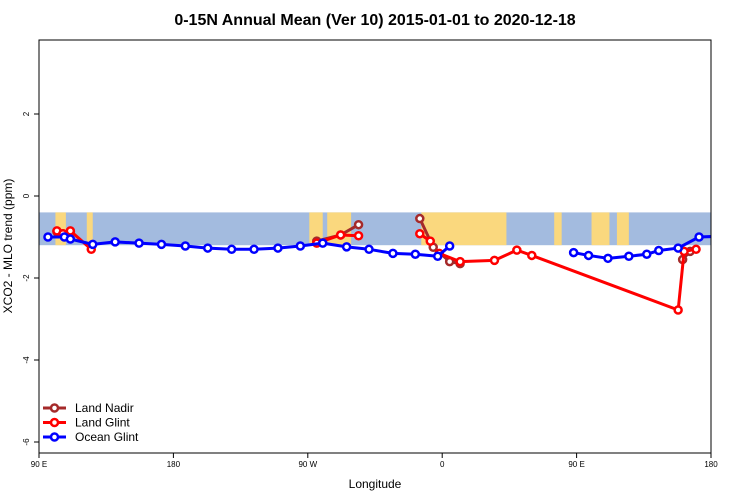  Describe the element at coordinates (26, 113) in the screenshot. I see `y-tick-label: 2` at that location.